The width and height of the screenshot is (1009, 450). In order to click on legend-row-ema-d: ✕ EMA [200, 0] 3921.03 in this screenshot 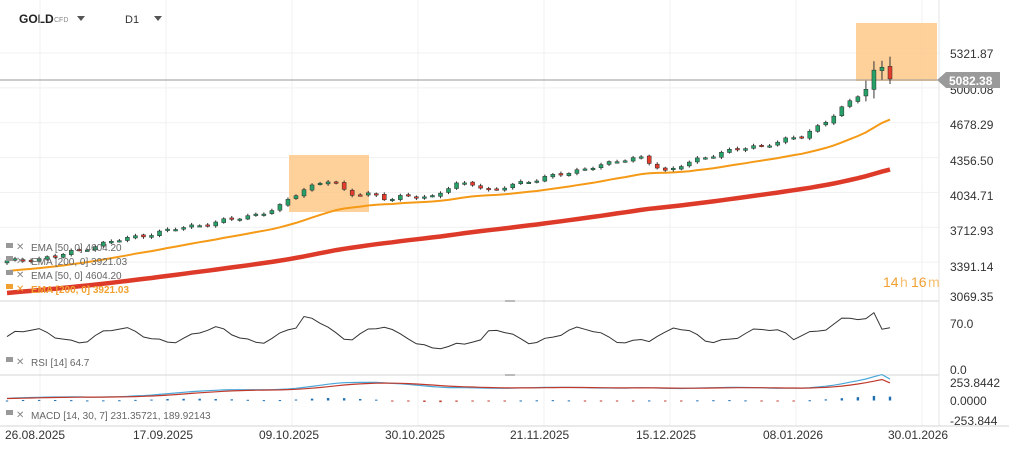, I will do `click(67, 290)`.